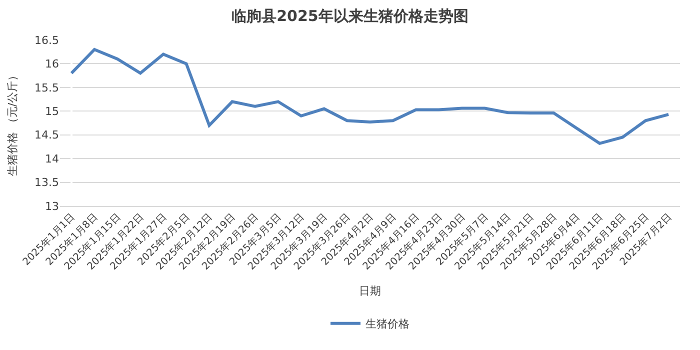  I want to click on chart-title: 临朐县2025年以来生猪价格走势图, so click(350, 16).